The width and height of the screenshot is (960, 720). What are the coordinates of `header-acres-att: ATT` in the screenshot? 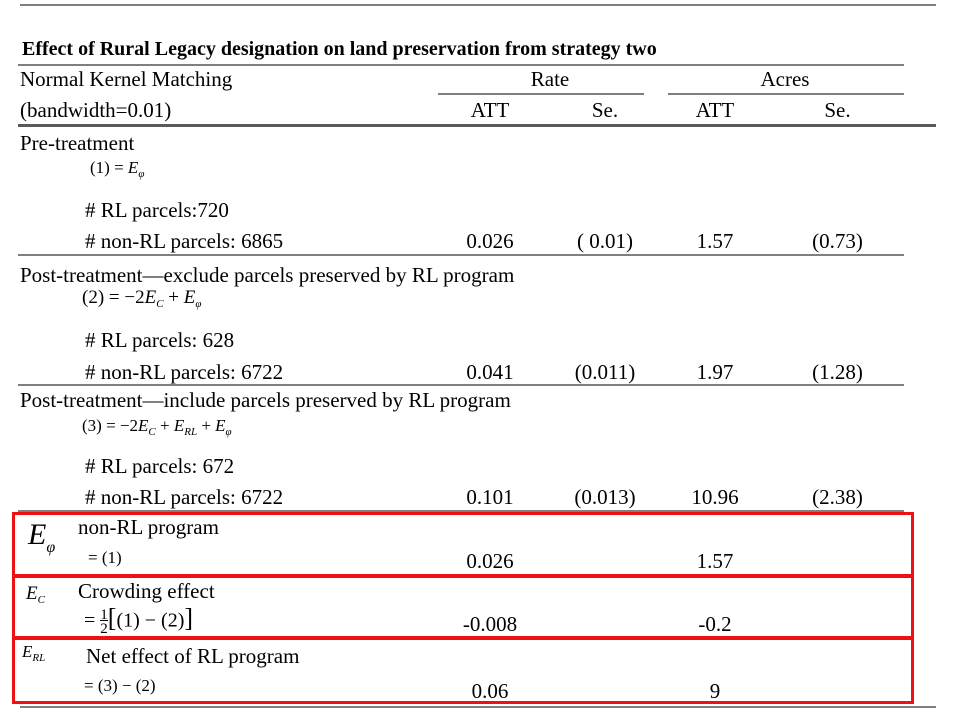 It's located at (715, 110).